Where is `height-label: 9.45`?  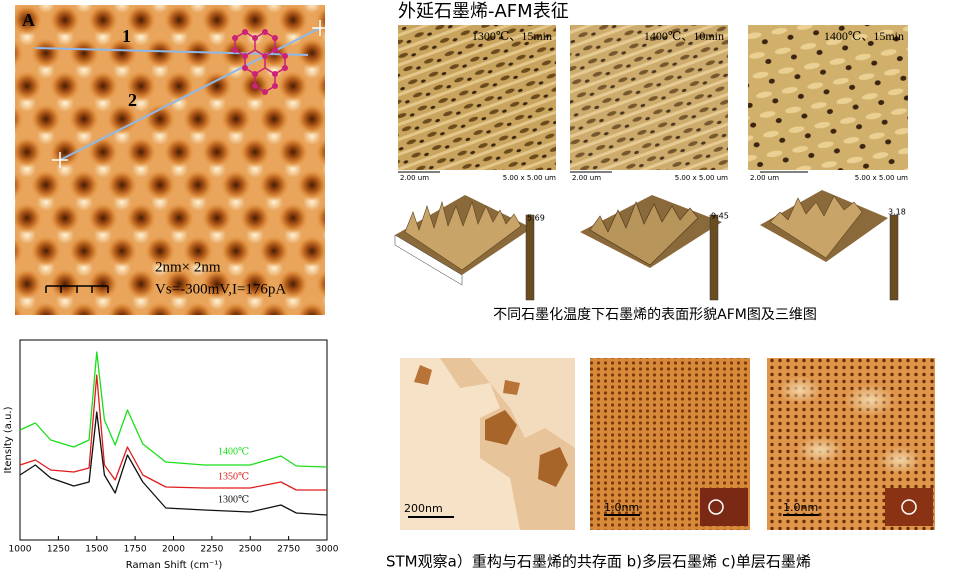 height-label: 9.45 is located at coordinates (720, 216).